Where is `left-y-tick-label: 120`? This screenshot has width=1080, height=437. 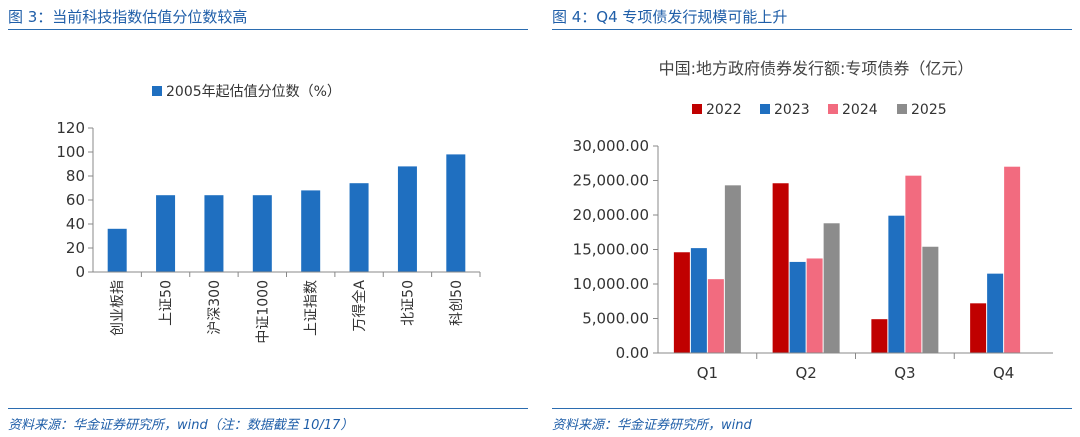 left-y-tick-label: 120 is located at coordinates (70, 128).